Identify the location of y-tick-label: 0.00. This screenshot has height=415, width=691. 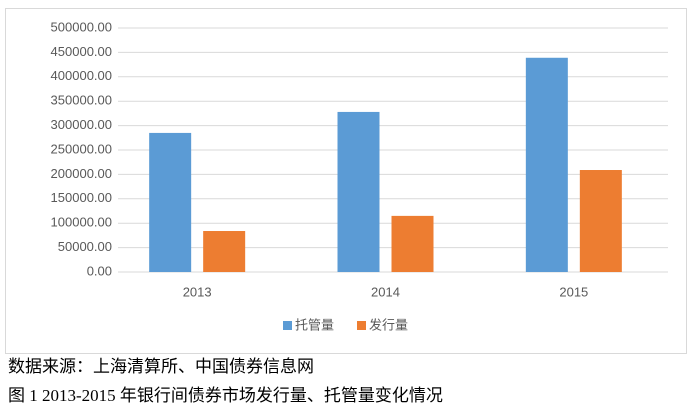
(99, 270).